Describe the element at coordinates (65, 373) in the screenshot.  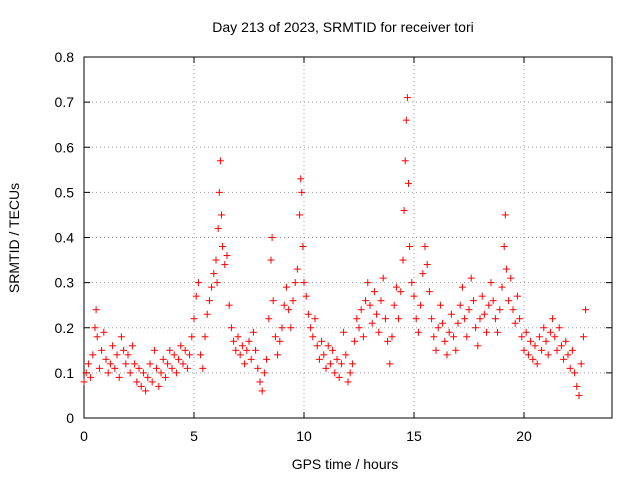
I see `y-tick-label: 0.1` at that location.